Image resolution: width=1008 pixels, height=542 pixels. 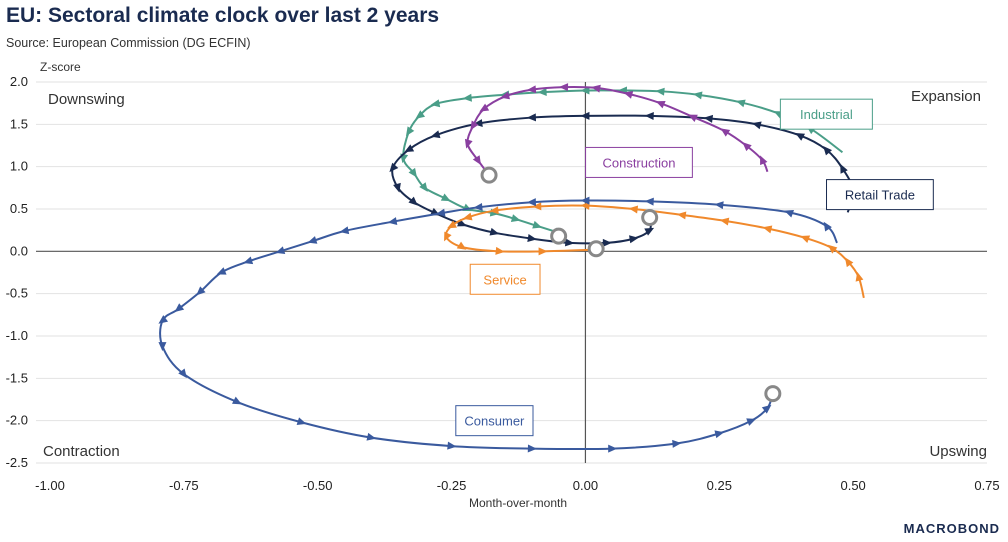 I want to click on quadrant-top-left: Downswing, so click(x=86, y=99).